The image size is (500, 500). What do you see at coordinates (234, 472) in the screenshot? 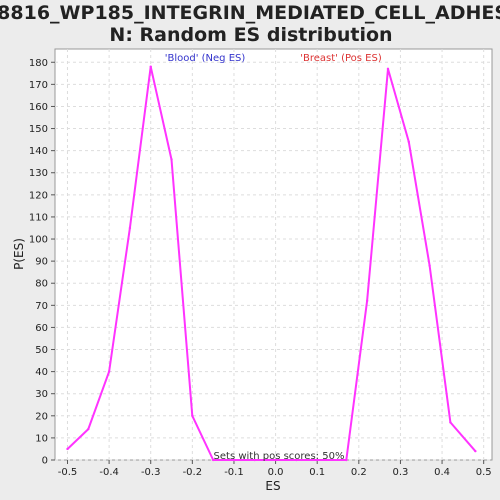
I see `x-tick-label: -0.1` at bounding box center [234, 472].